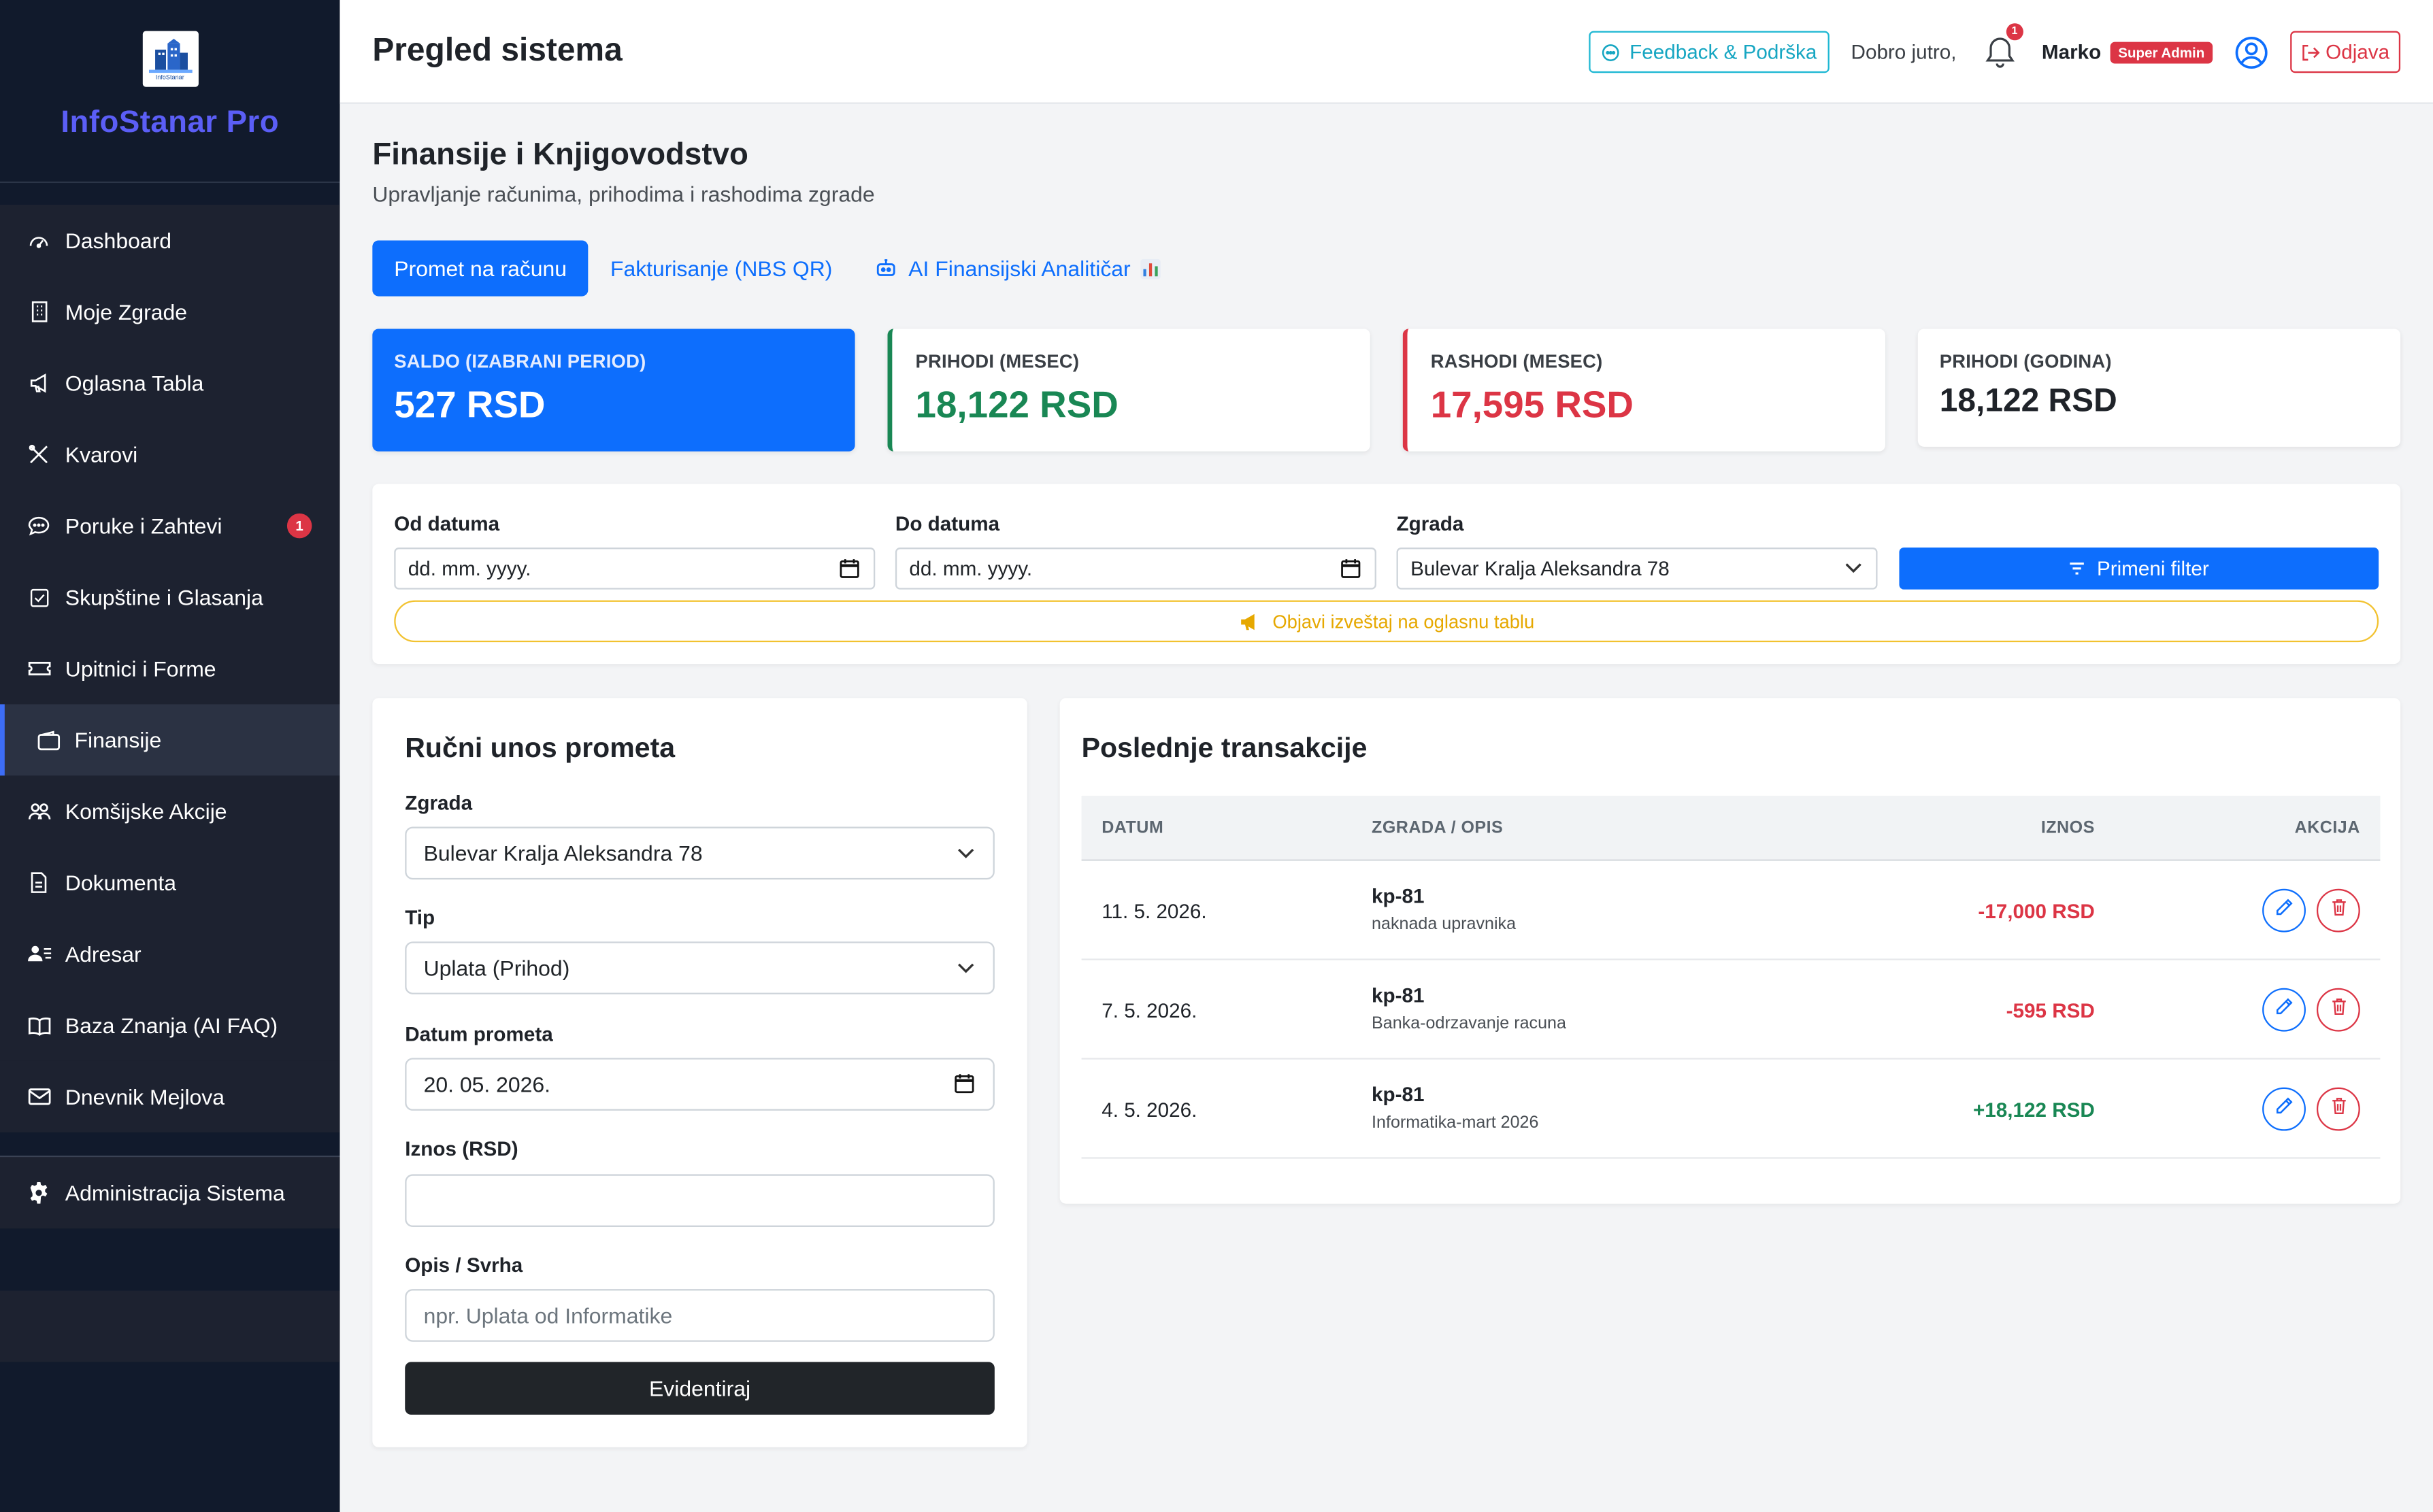  I want to click on entry-type-value: Uplata (Prihod), so click(496, 968).